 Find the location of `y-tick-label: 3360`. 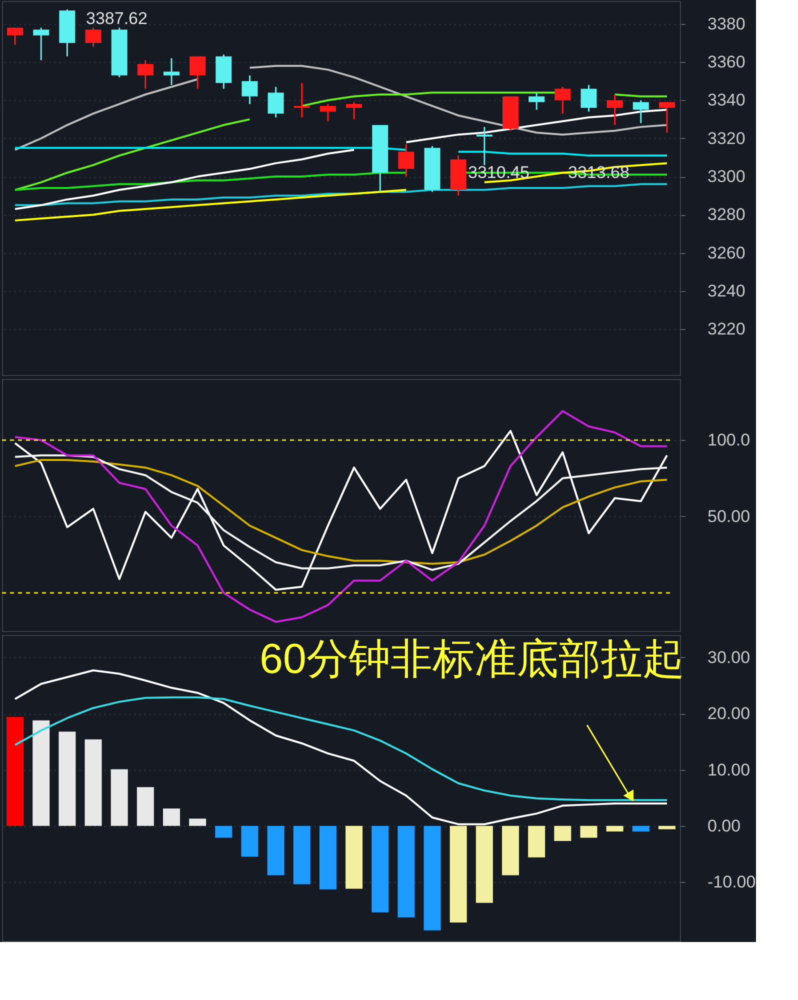

y-tick-label: 3360 is located at coordinates (727, 62).